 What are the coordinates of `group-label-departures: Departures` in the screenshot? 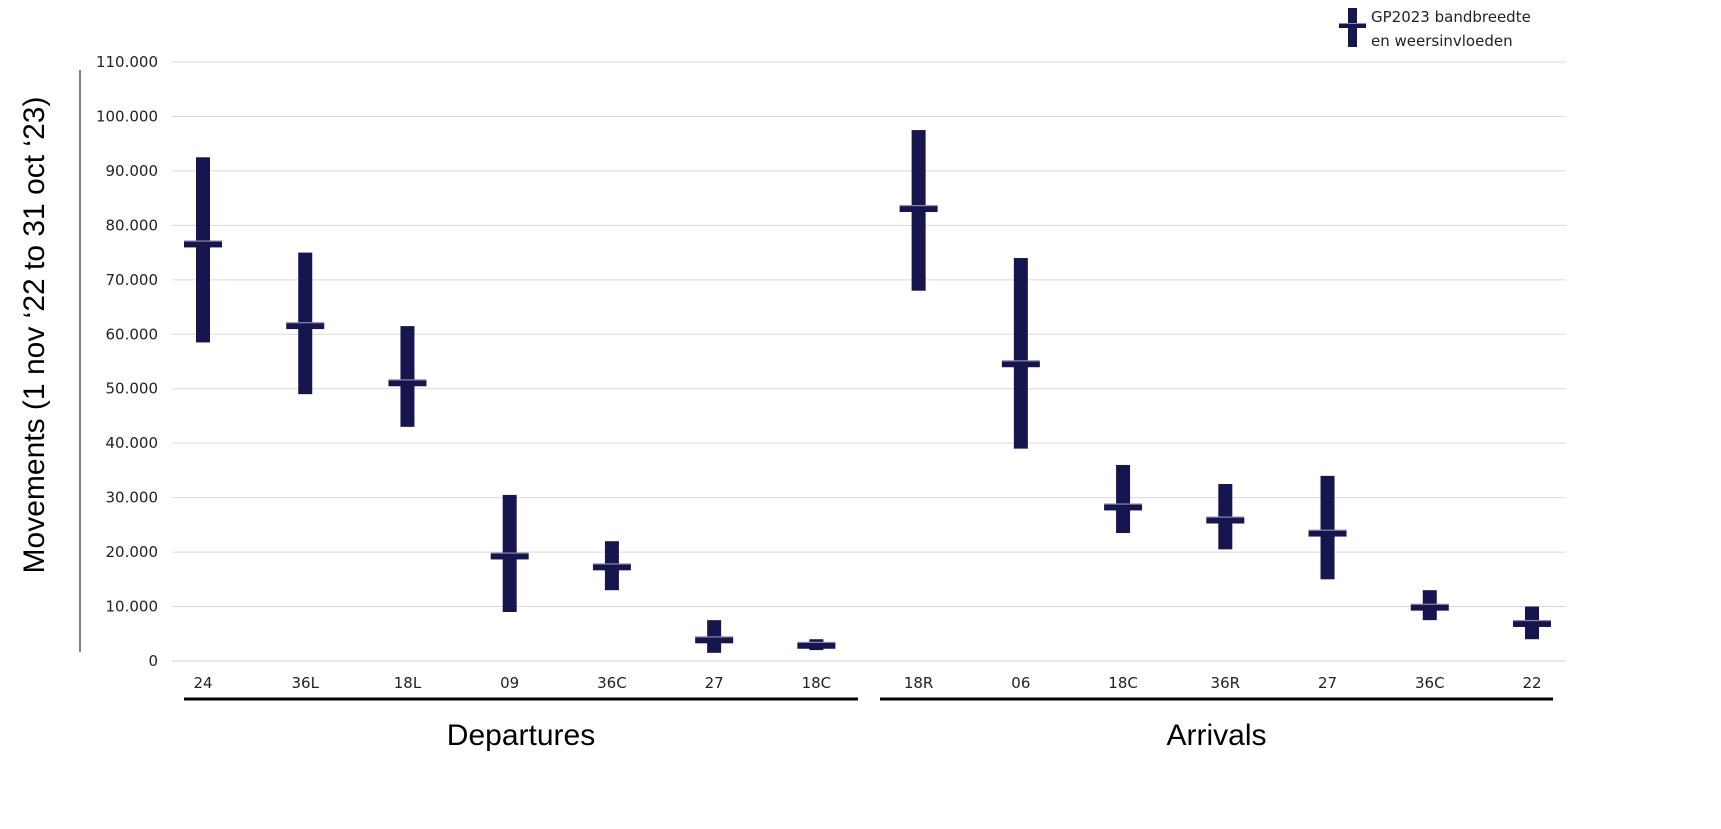 It's located at (521, 735).